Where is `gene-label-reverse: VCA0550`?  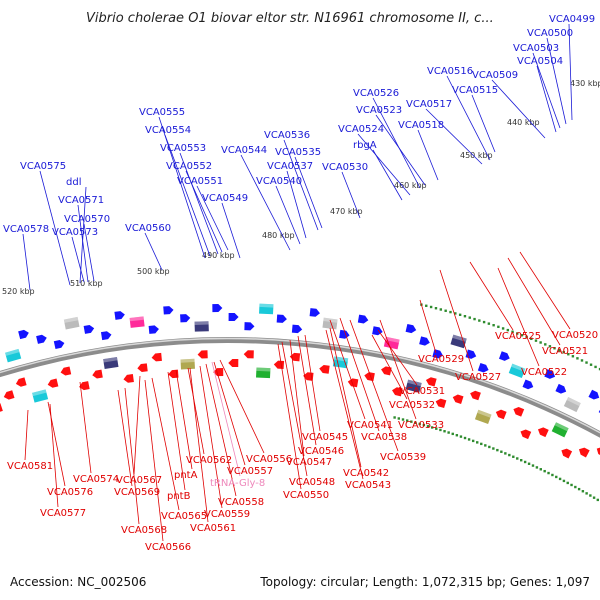
gene-label-reverse: VCA0550 is located at coordinates (306, 495).